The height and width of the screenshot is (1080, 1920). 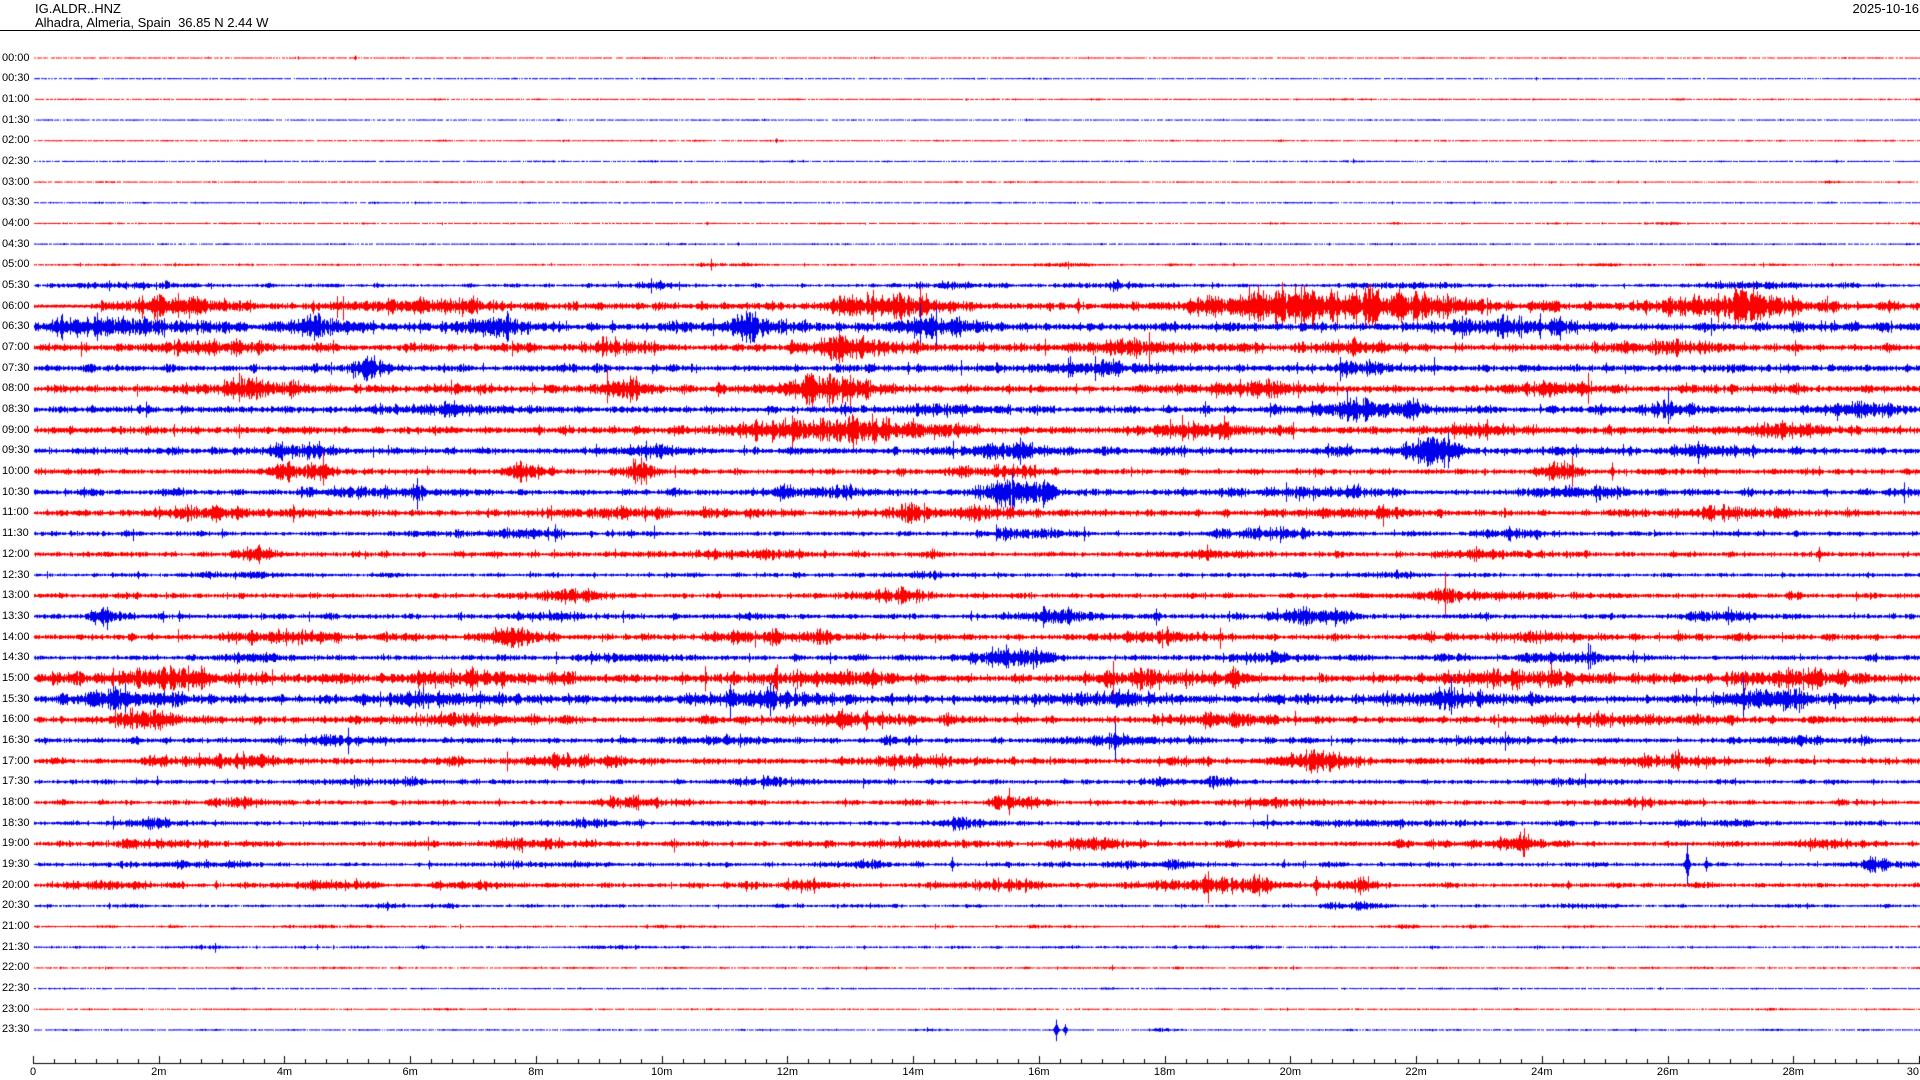 I want to click on trace-time-label: 08:30, so click(x=16, y=409).